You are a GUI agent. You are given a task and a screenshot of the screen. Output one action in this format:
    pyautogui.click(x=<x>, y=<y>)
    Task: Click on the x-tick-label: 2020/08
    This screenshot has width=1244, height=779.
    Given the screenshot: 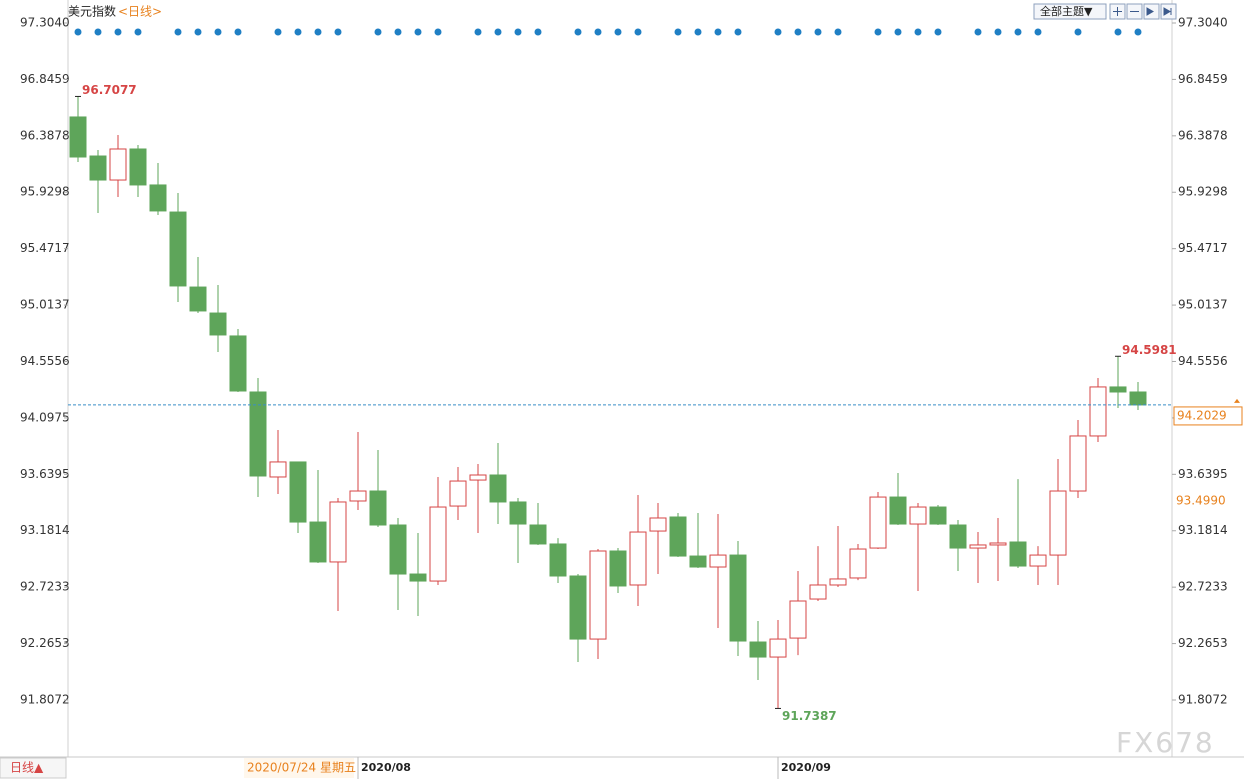 What is the action you would take?
    pyautogui.click(x=386, y=767)
    